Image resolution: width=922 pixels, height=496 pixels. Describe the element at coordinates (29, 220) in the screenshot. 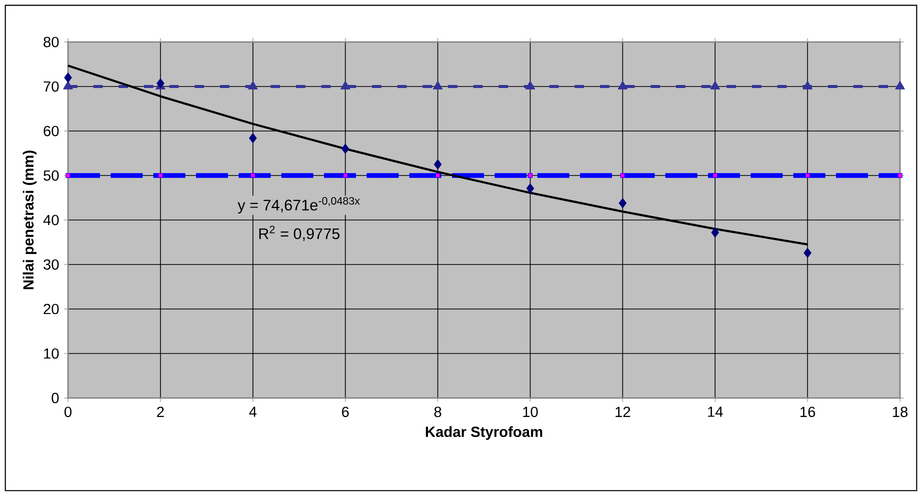

I see `y-axis-title: Nilai penetrasi (mm)` at that location.